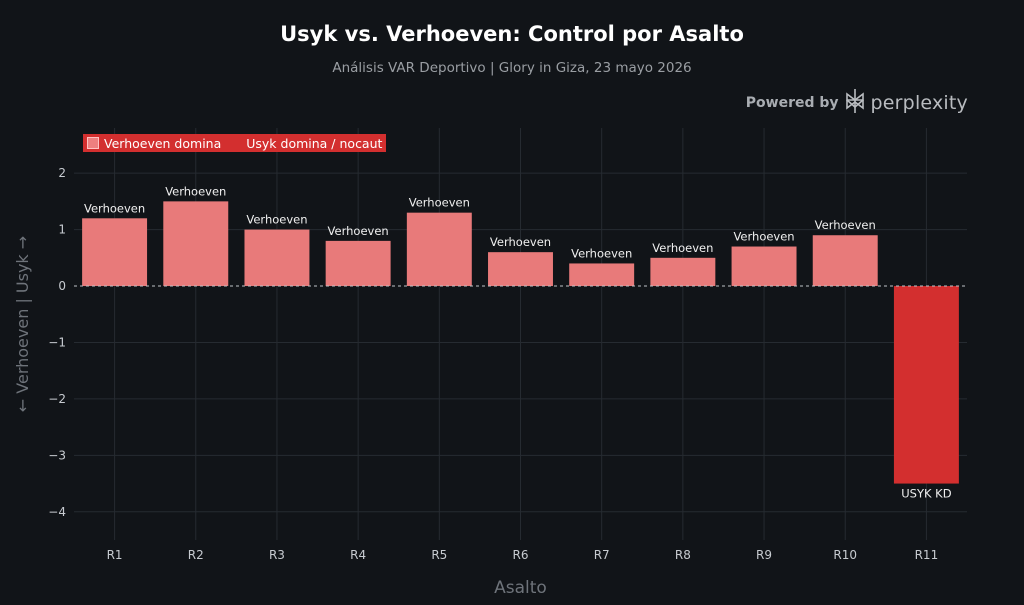 The width and height of the screenshot is (1024, 605). Describe the element at coordinates (521, 555) in the screenshot. I see `x-tick-label: R6` at that location.